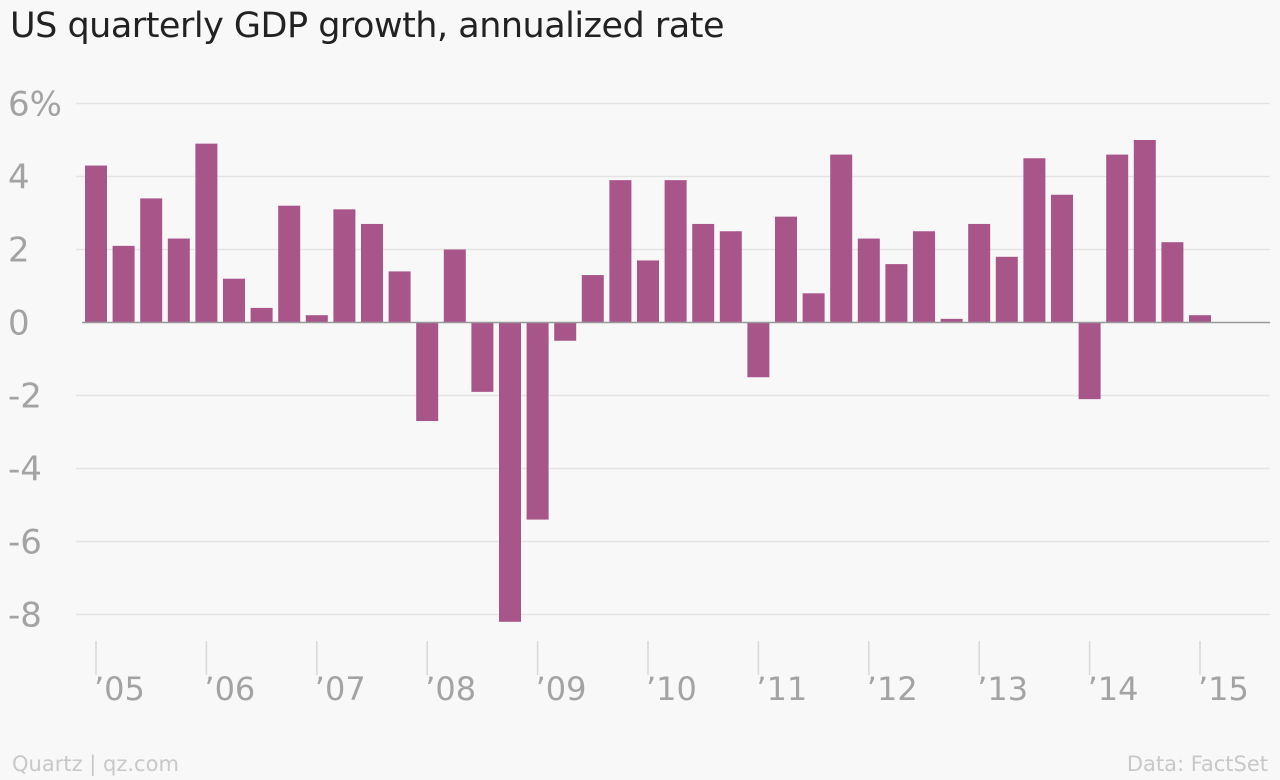  I want to click on data-source: Data: FactSet, so click(1197, 764).